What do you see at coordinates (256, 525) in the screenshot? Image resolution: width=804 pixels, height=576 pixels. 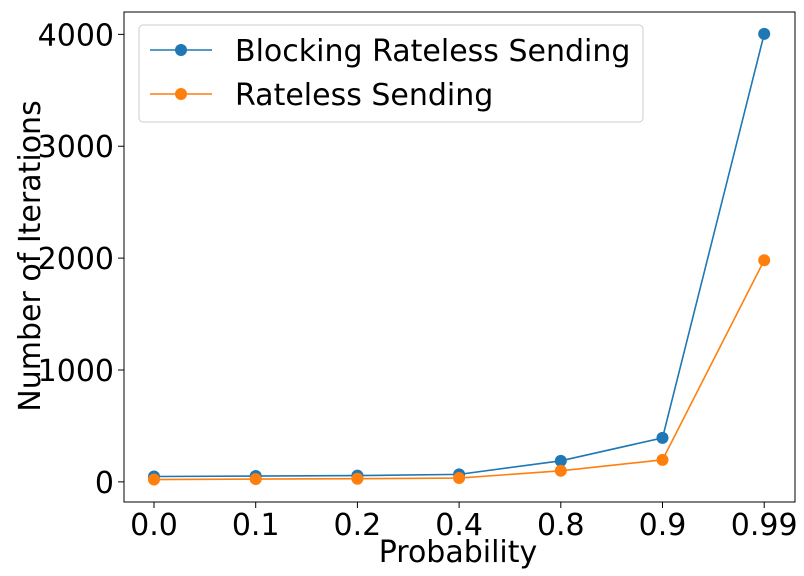 I see `x-tick-label: 0.1` at bounding box center [256, 525].